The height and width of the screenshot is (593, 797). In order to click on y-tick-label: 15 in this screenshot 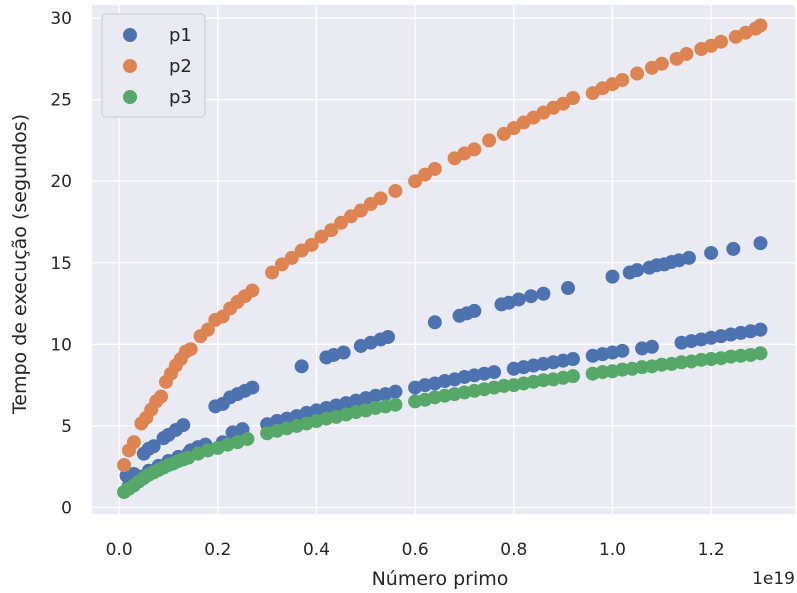, I will do `click(61, 264)`.